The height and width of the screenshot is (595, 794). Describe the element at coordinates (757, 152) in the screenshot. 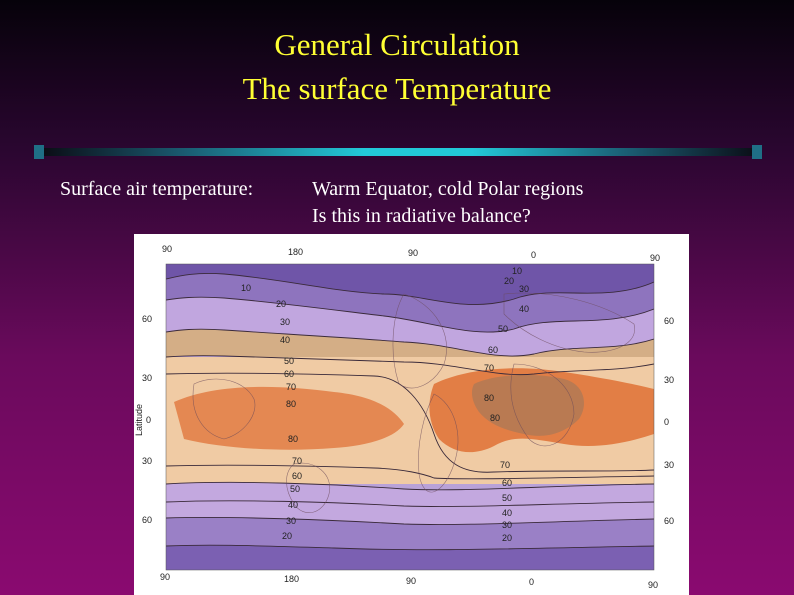

I see `divider-end-right` at that location.